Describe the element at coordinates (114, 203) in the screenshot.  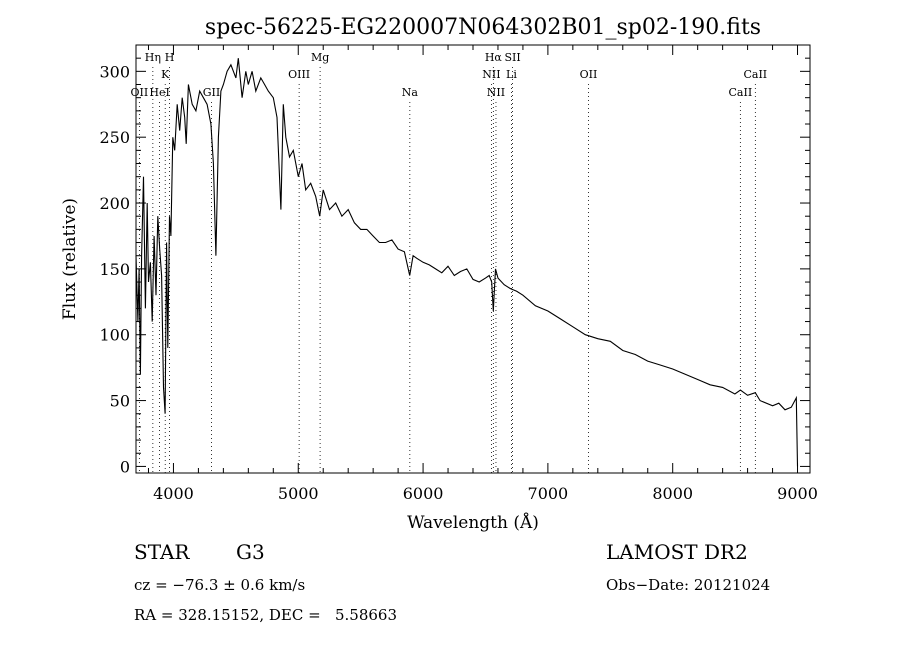
I see `y-tick-label: 200` at that location.